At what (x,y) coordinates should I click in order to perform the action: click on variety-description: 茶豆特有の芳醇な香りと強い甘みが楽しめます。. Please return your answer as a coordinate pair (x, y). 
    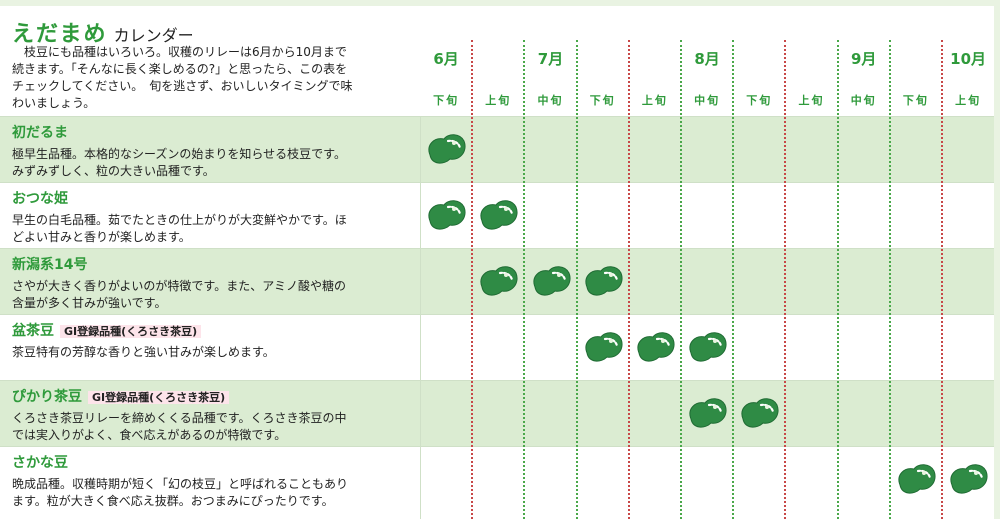
    Looking at the image, I should click on (143, 352).